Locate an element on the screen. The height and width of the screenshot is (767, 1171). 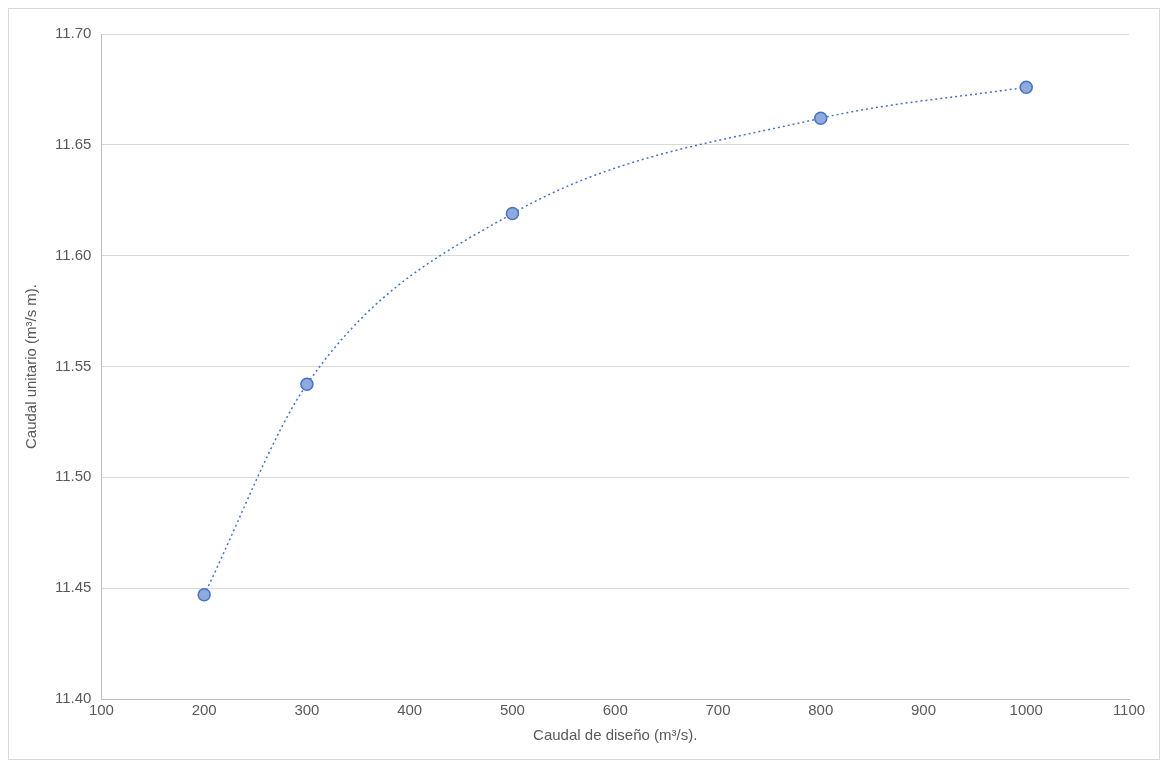
x-tick-label: 900 is located at coordinates (923, 710).